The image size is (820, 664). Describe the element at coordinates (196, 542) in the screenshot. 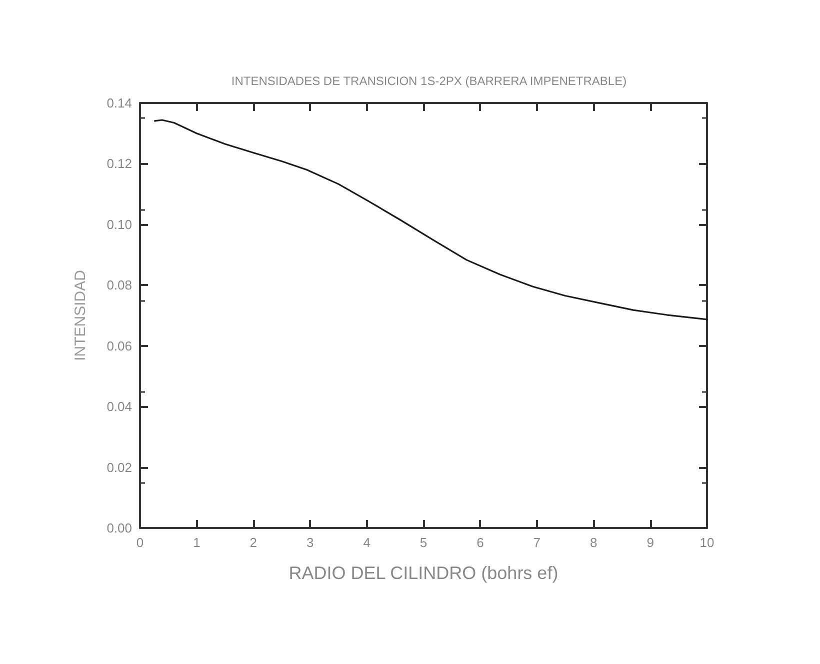

I see `x-tick-label: 1` at that location.